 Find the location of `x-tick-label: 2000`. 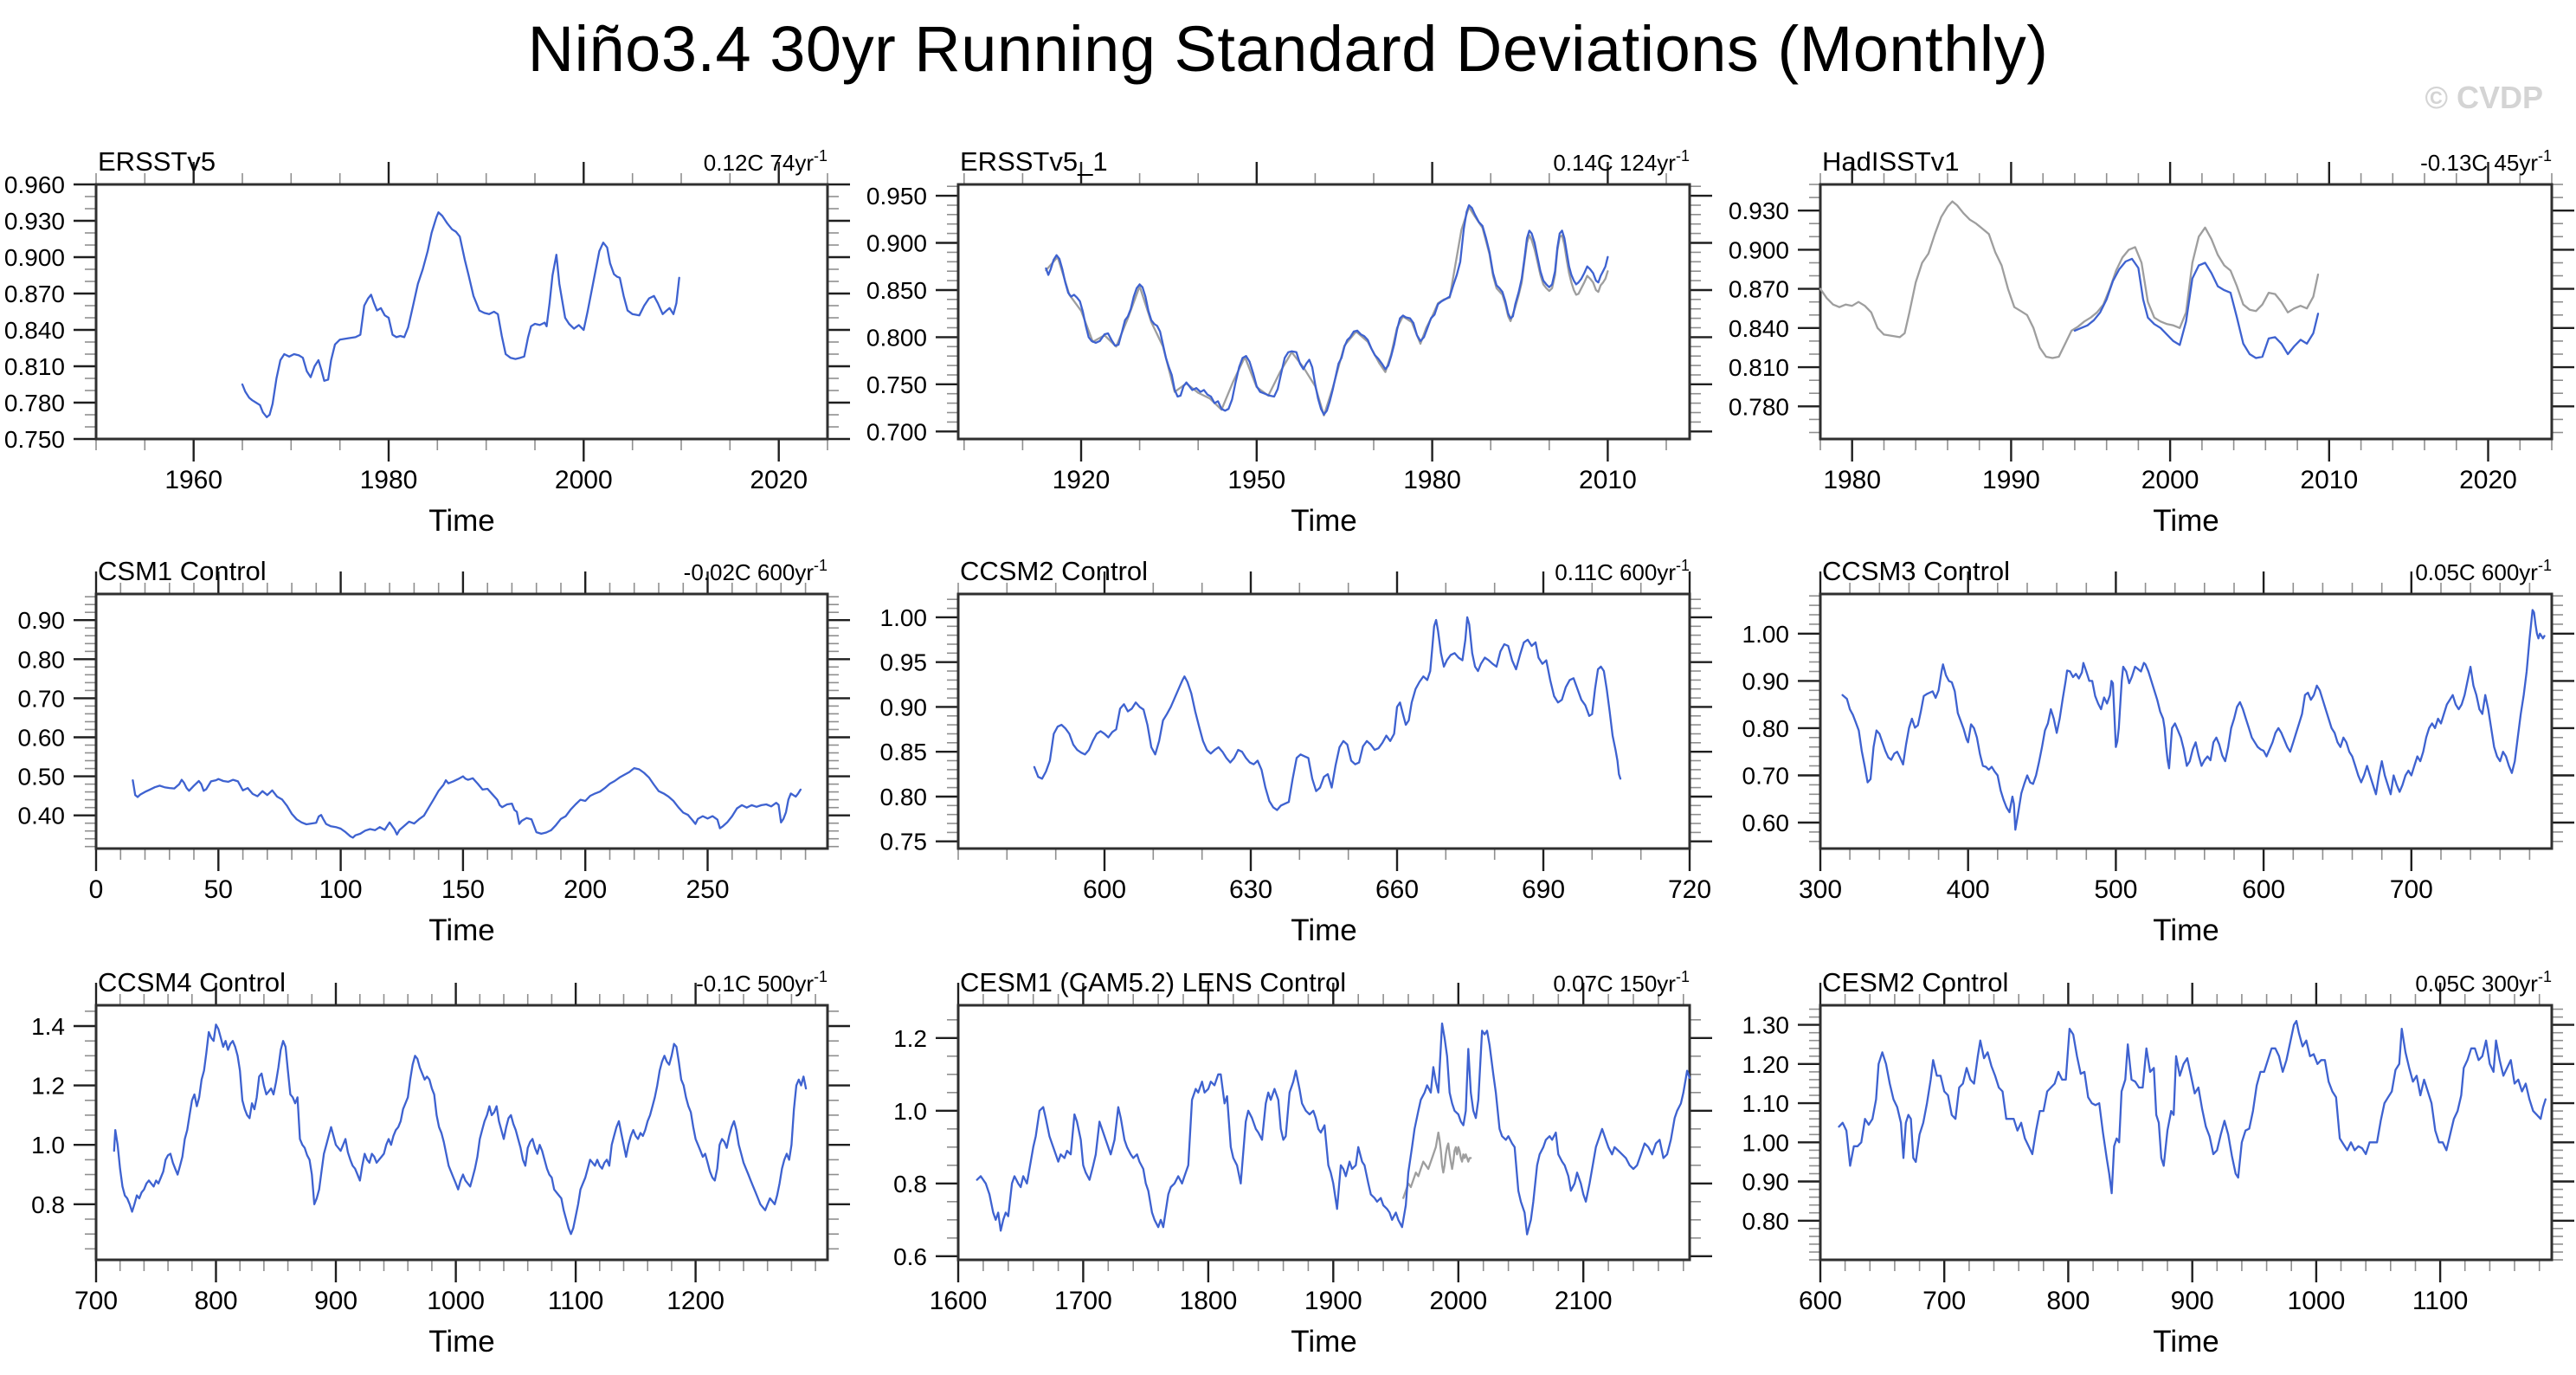

x-tick-label: 2000 is located at coordinates (2170, 480).